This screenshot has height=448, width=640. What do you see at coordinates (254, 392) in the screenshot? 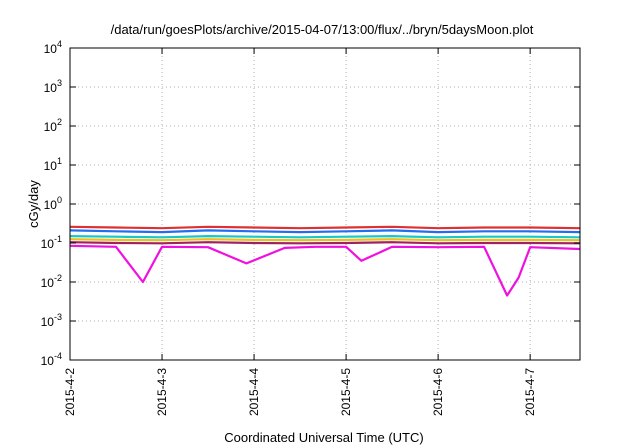
I see `x-tick-label: 2015-4-4` at bounding box center [254, 392].